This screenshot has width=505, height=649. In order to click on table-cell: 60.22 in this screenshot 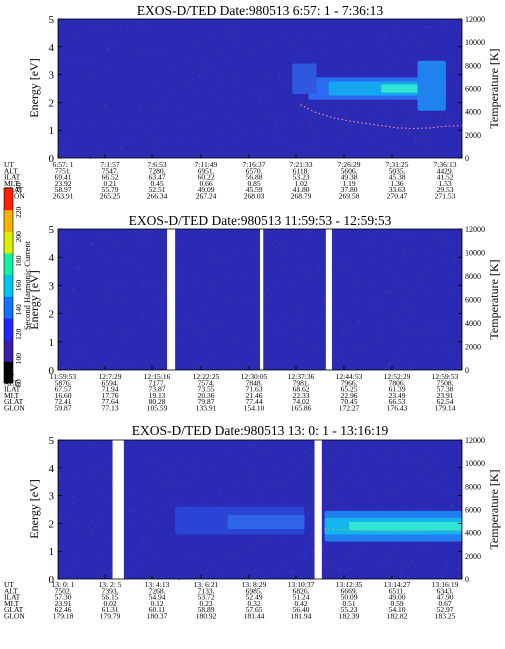, I will do `click(206, 177)`.